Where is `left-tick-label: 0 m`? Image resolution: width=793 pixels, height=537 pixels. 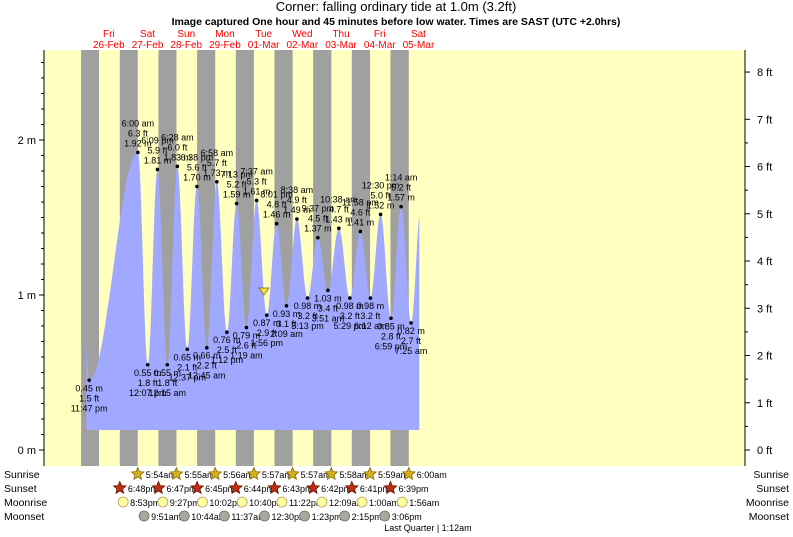
left-tick-label: 0 m is located at coordinates (27, 451).